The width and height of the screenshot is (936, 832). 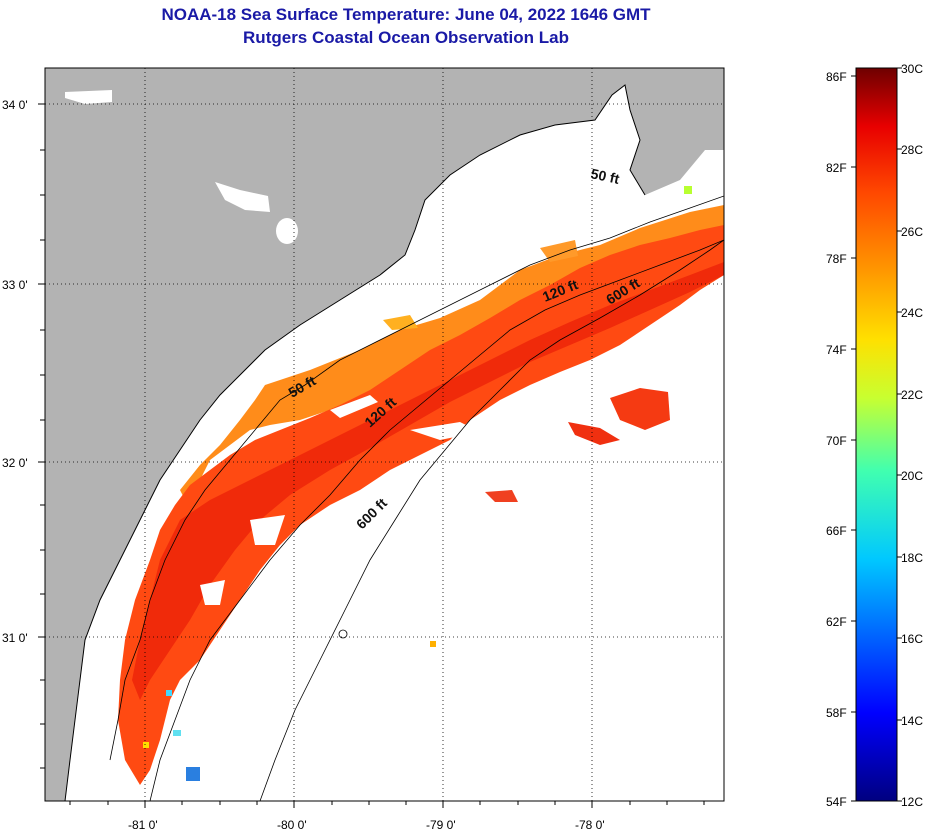 I want to click on colorbar-f-label: 58F, so click(x=836, y=713).